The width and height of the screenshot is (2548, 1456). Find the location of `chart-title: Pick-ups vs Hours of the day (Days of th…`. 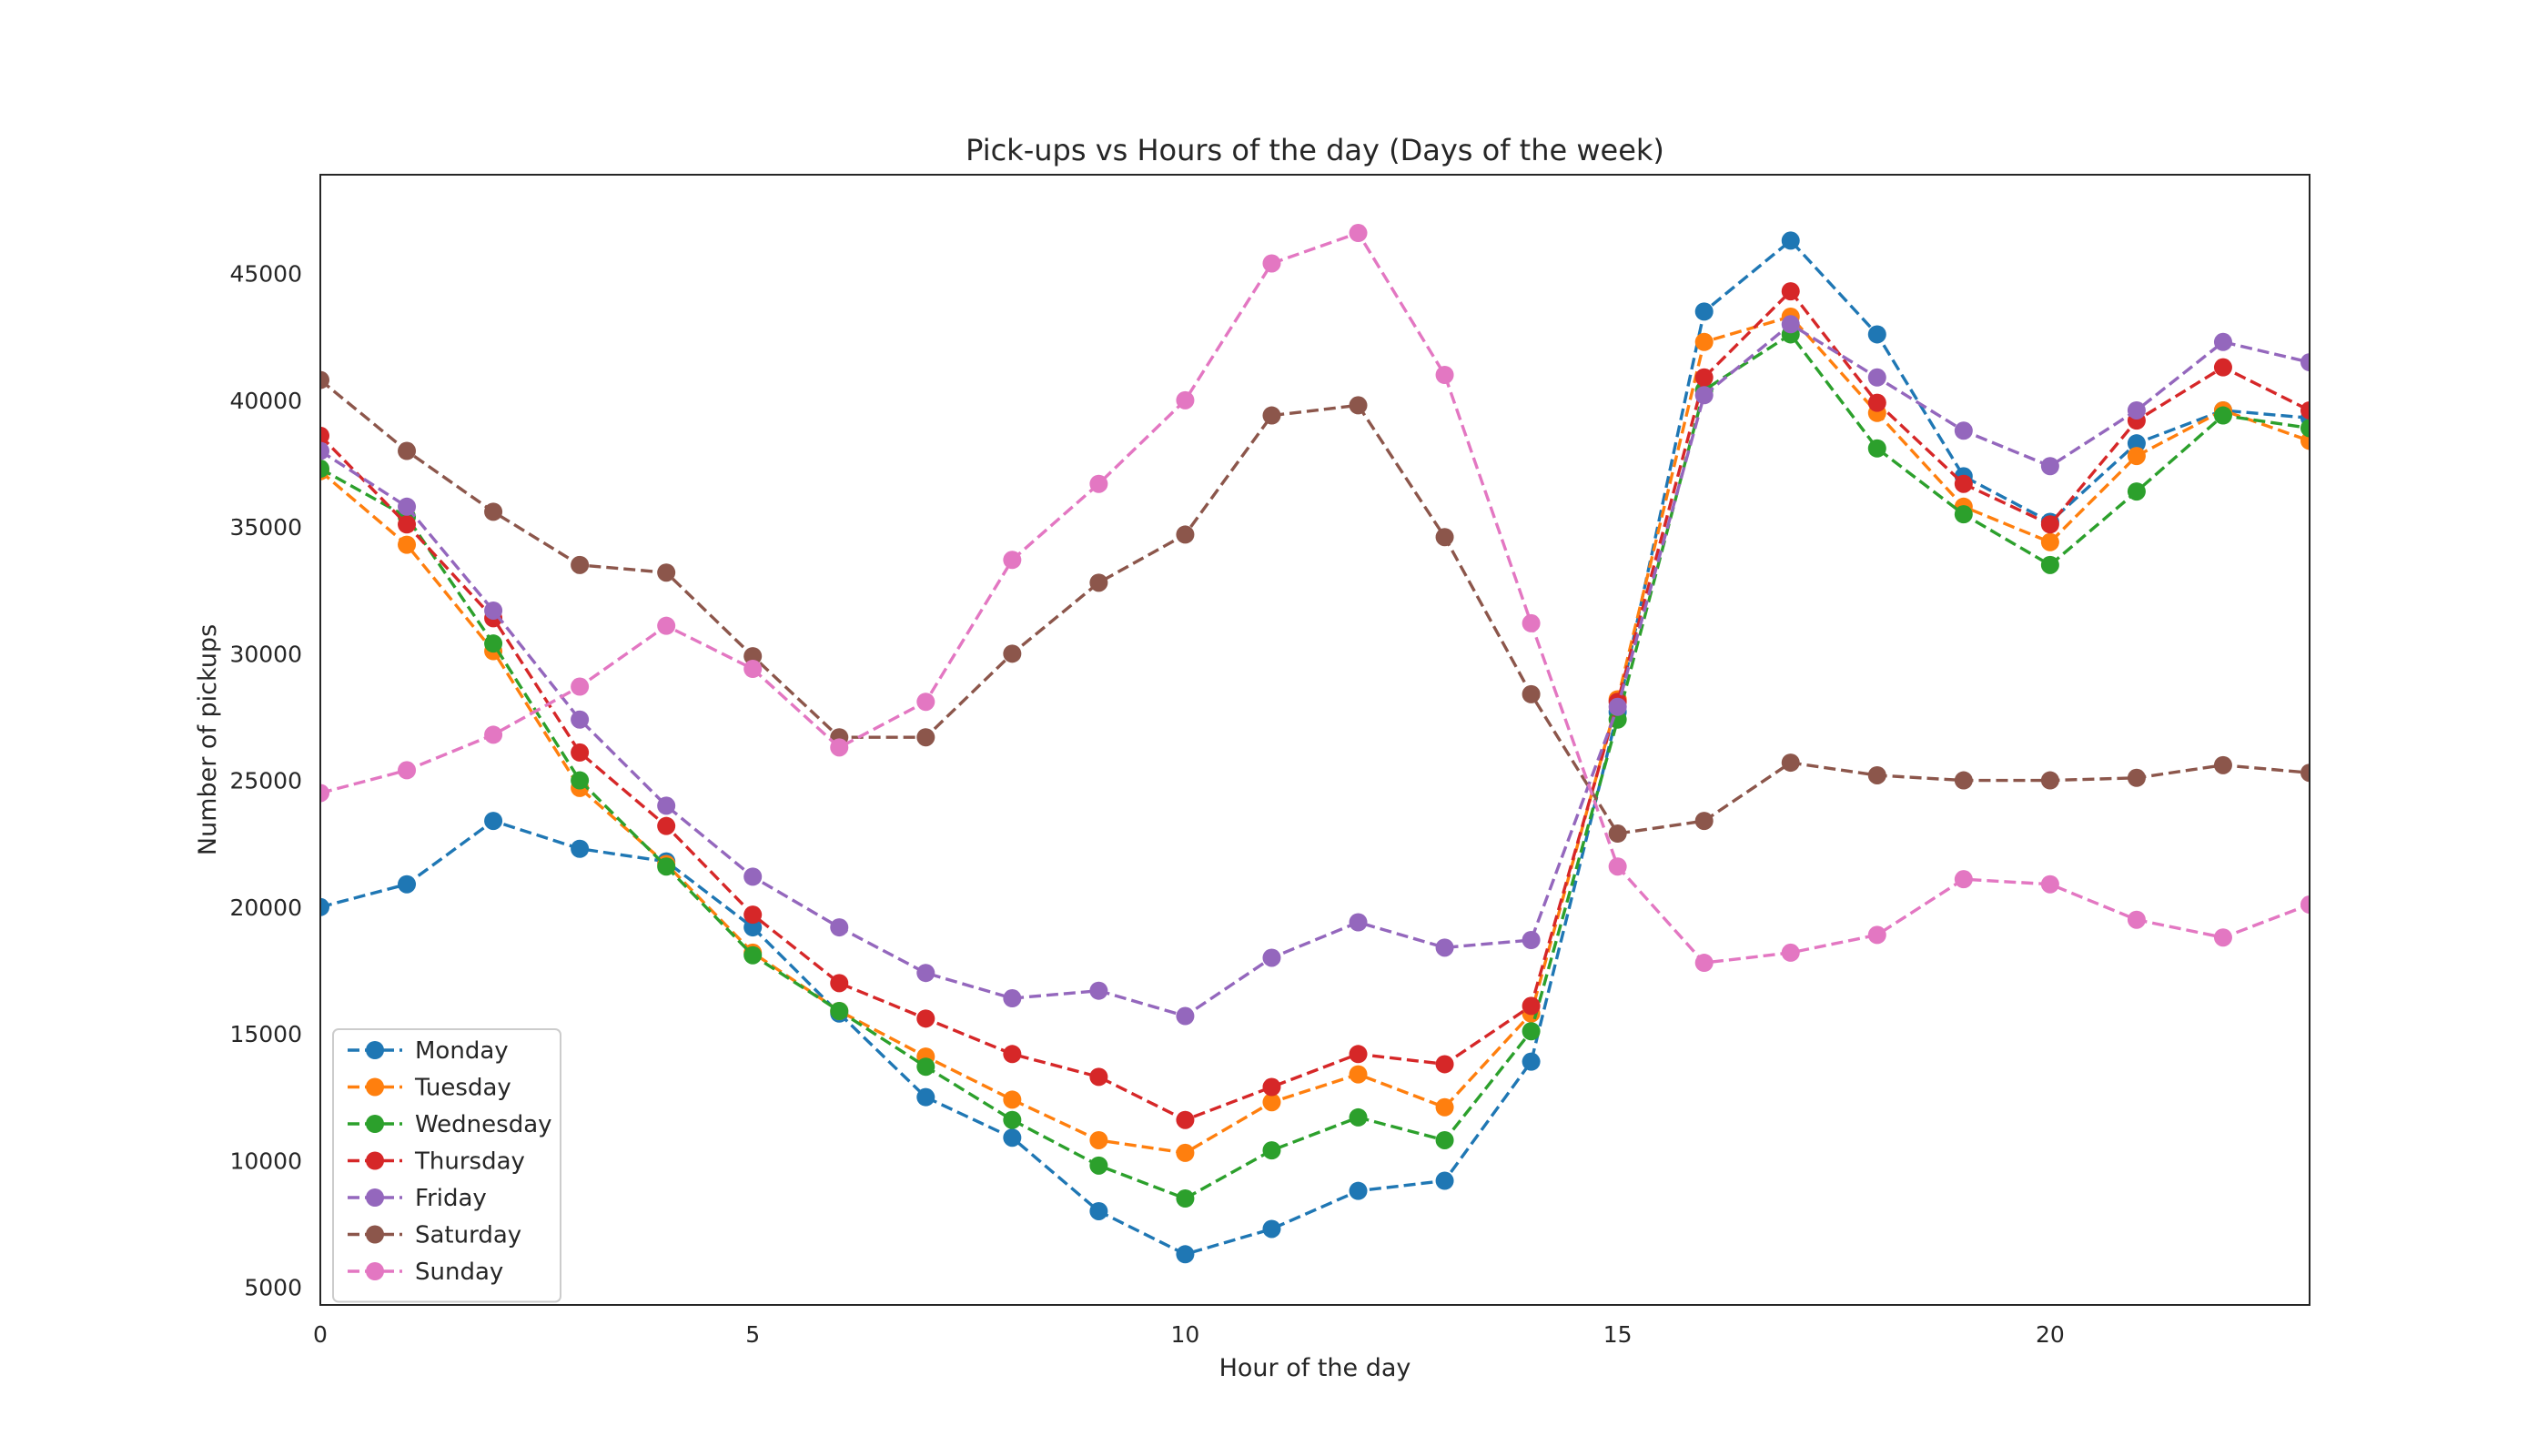

chart-title: Pick-ups vs Hours of the day (Days of th… is located at coordinates (1315, 150).